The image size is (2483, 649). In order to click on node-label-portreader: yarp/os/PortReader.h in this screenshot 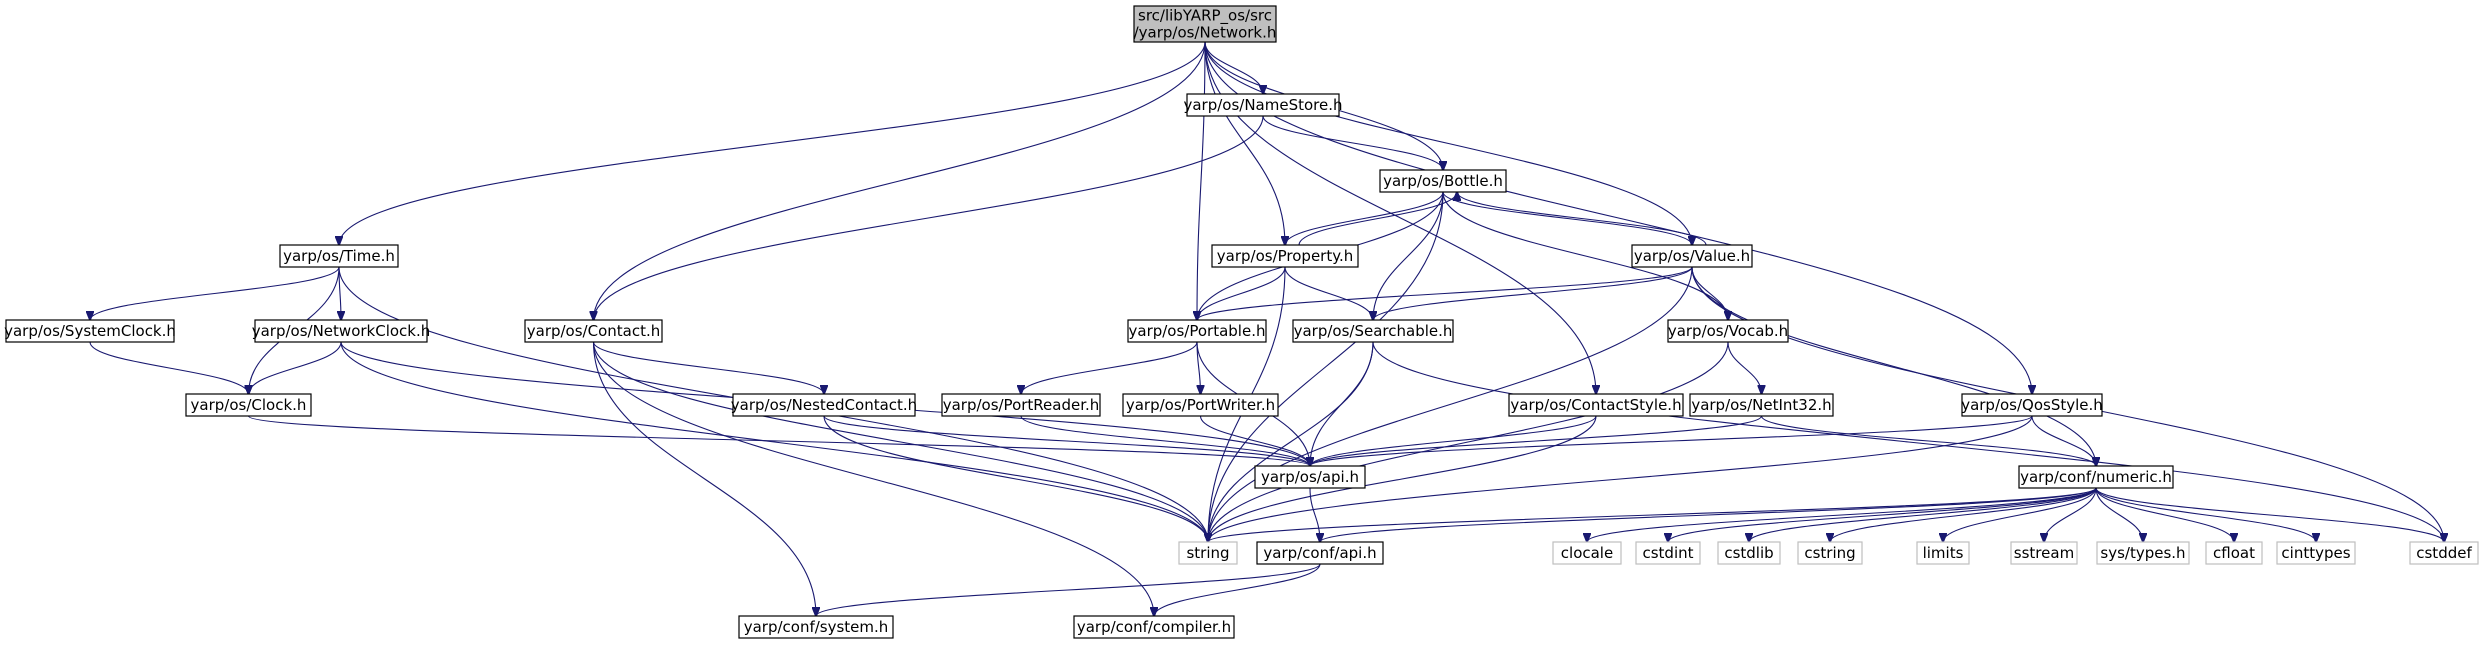, I will do `click(1021, 405)`.